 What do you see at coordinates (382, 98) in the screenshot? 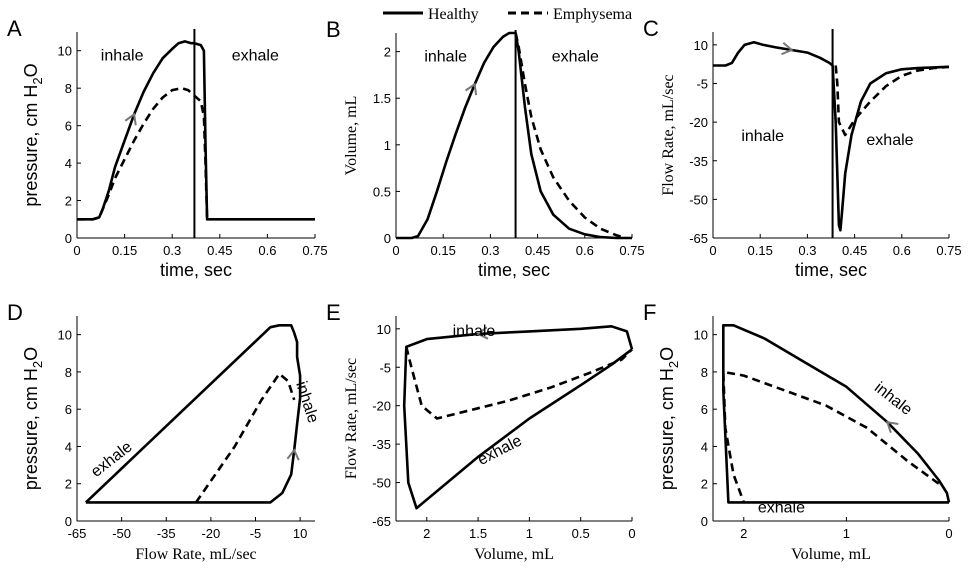
I see `y-tick-label: 1.5` at bounding box center [382, 98].